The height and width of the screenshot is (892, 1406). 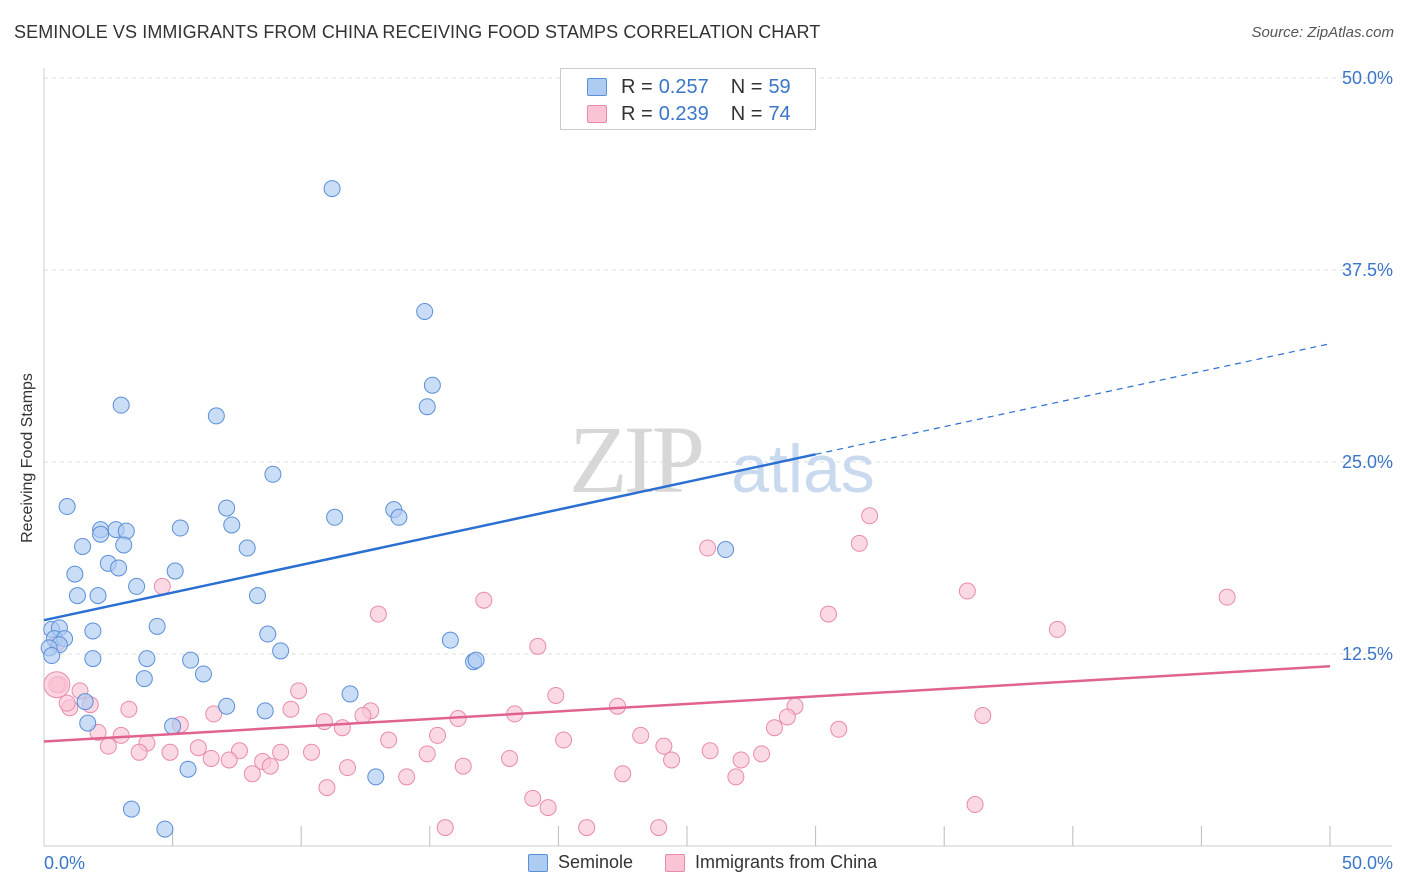 I want to click on x-tick-label-max: 50.0%, so click(x=1367, y=863).